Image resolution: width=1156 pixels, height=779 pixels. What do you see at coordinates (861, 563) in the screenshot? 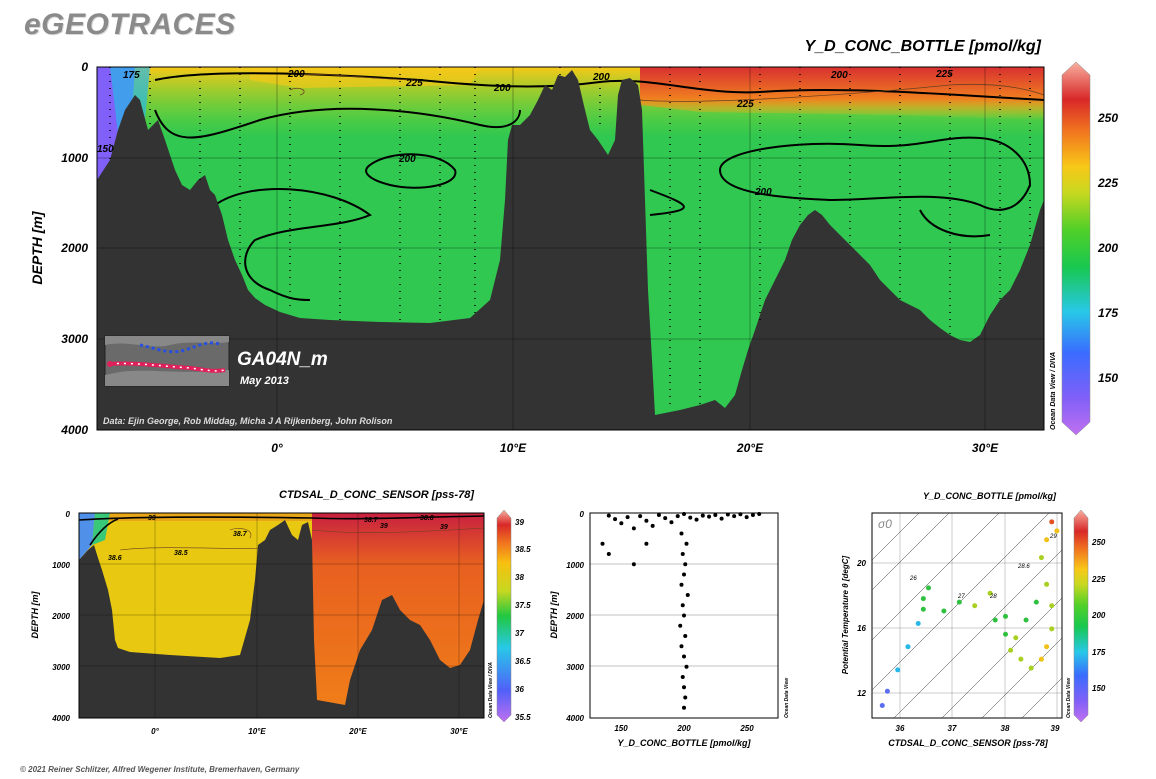
I see `y-tick: 20` at bounding box center [861, 563].